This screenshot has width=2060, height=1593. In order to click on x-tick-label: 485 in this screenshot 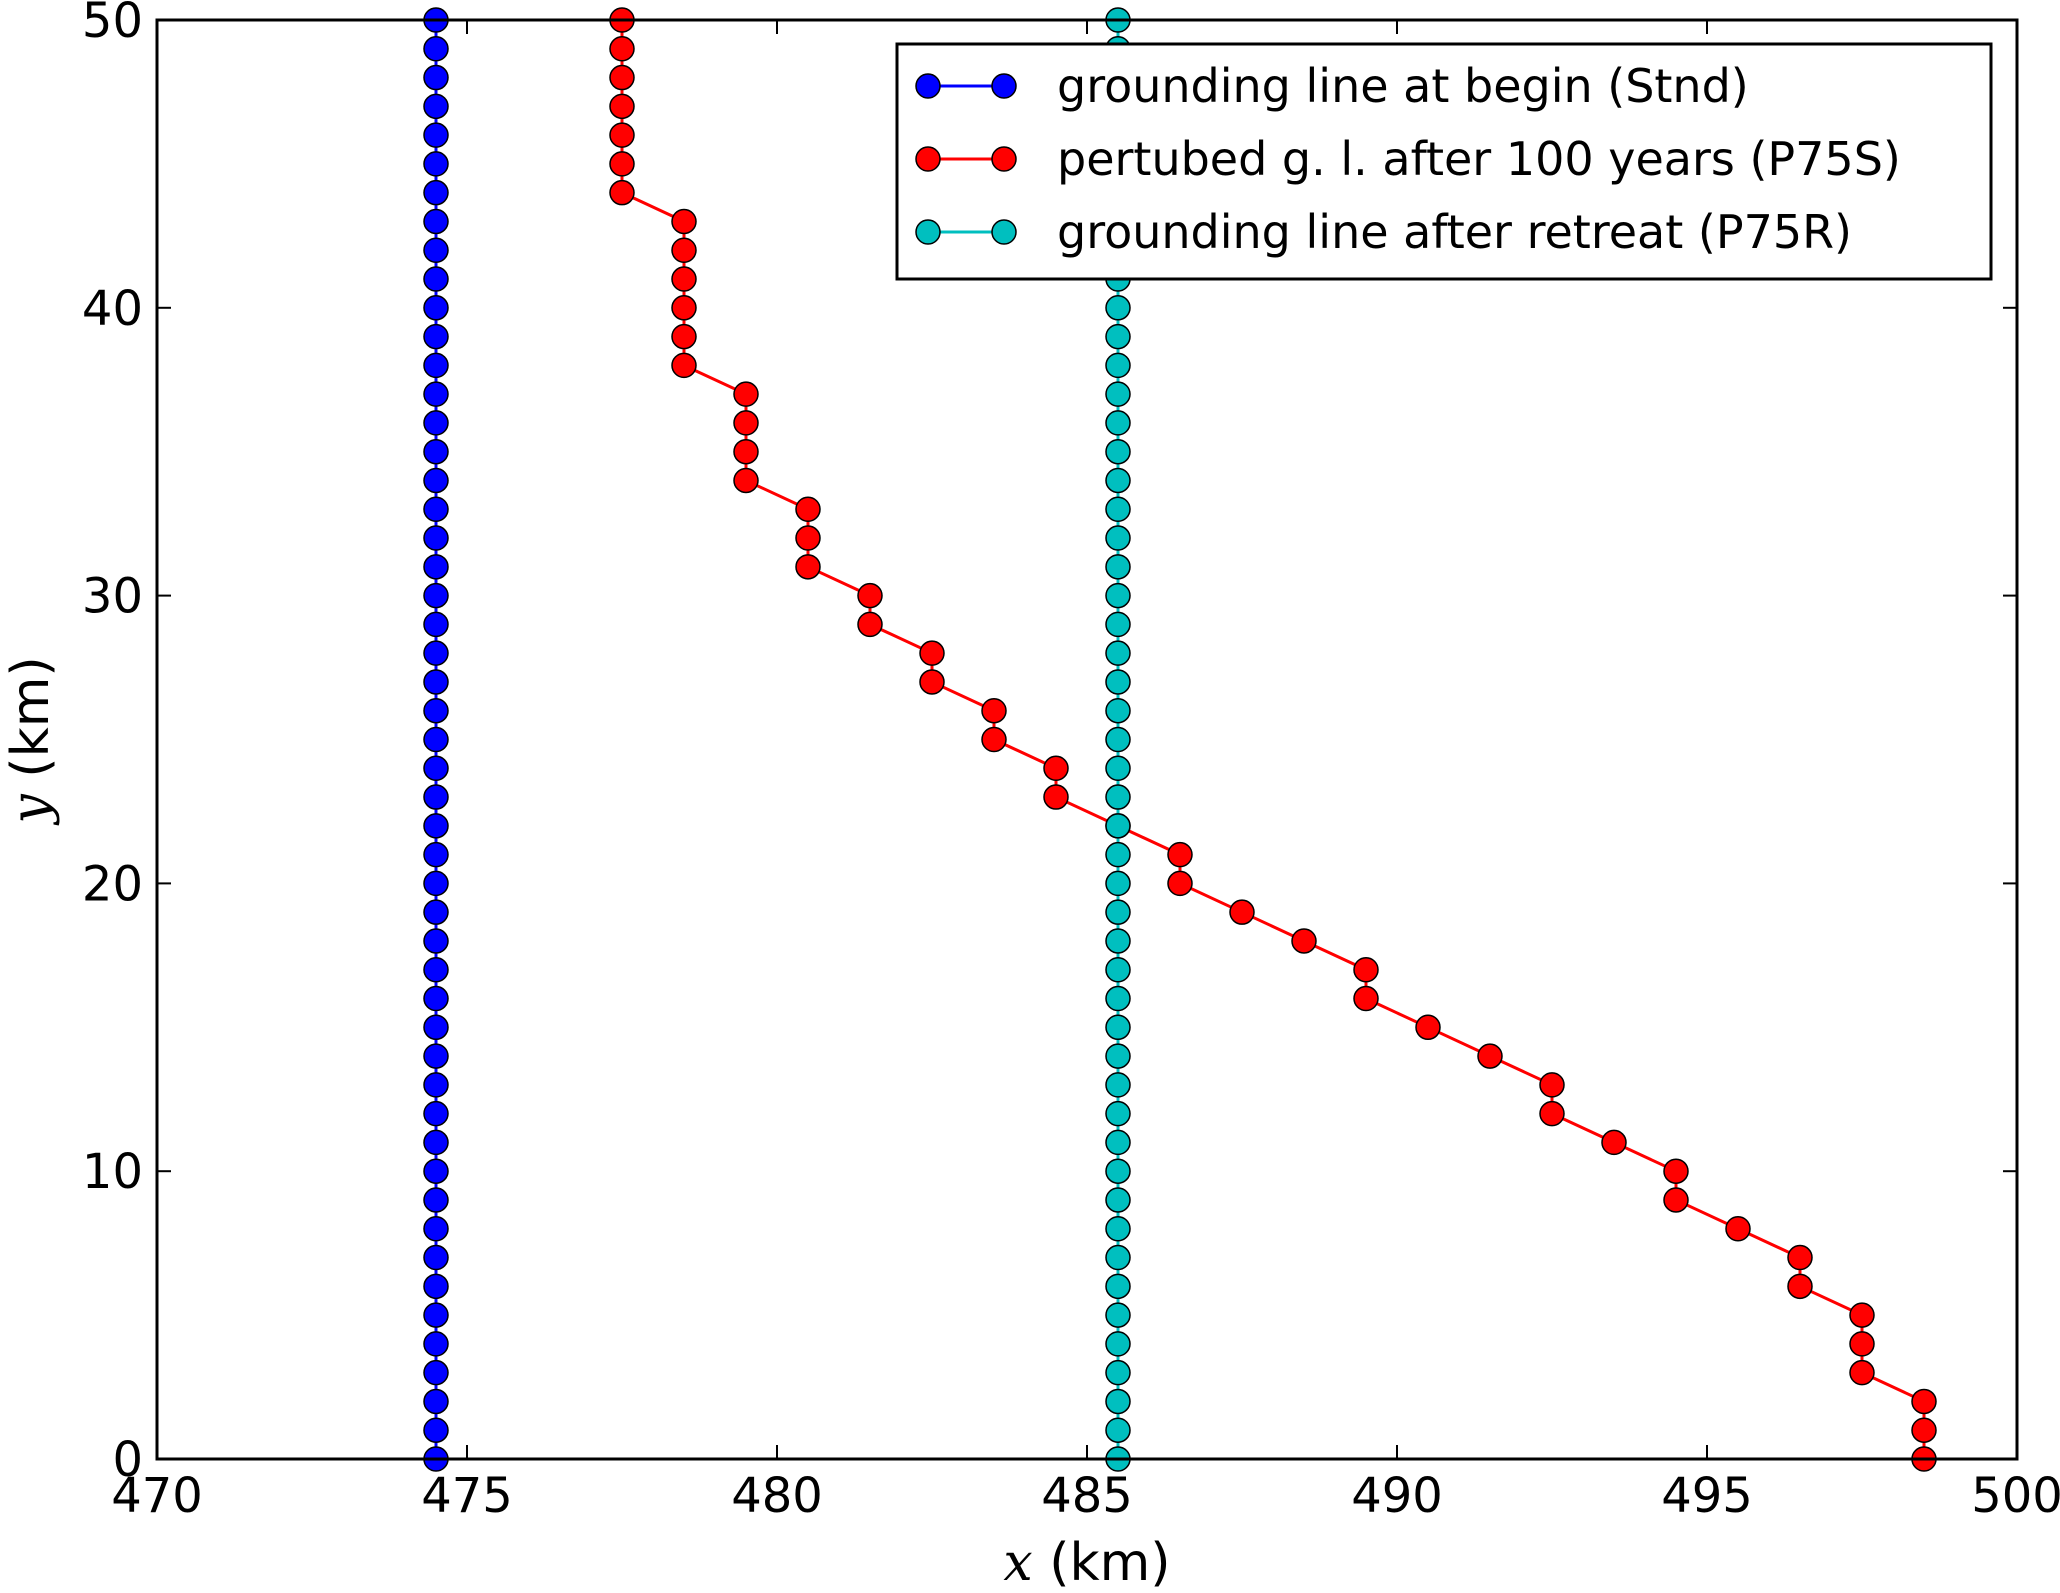, I will do `click(1087, 1496)`.